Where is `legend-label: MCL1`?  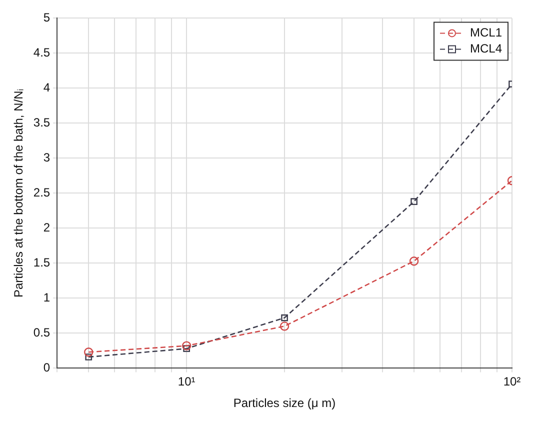 legend-label: MCL1 is located at coordinates (486, 33).